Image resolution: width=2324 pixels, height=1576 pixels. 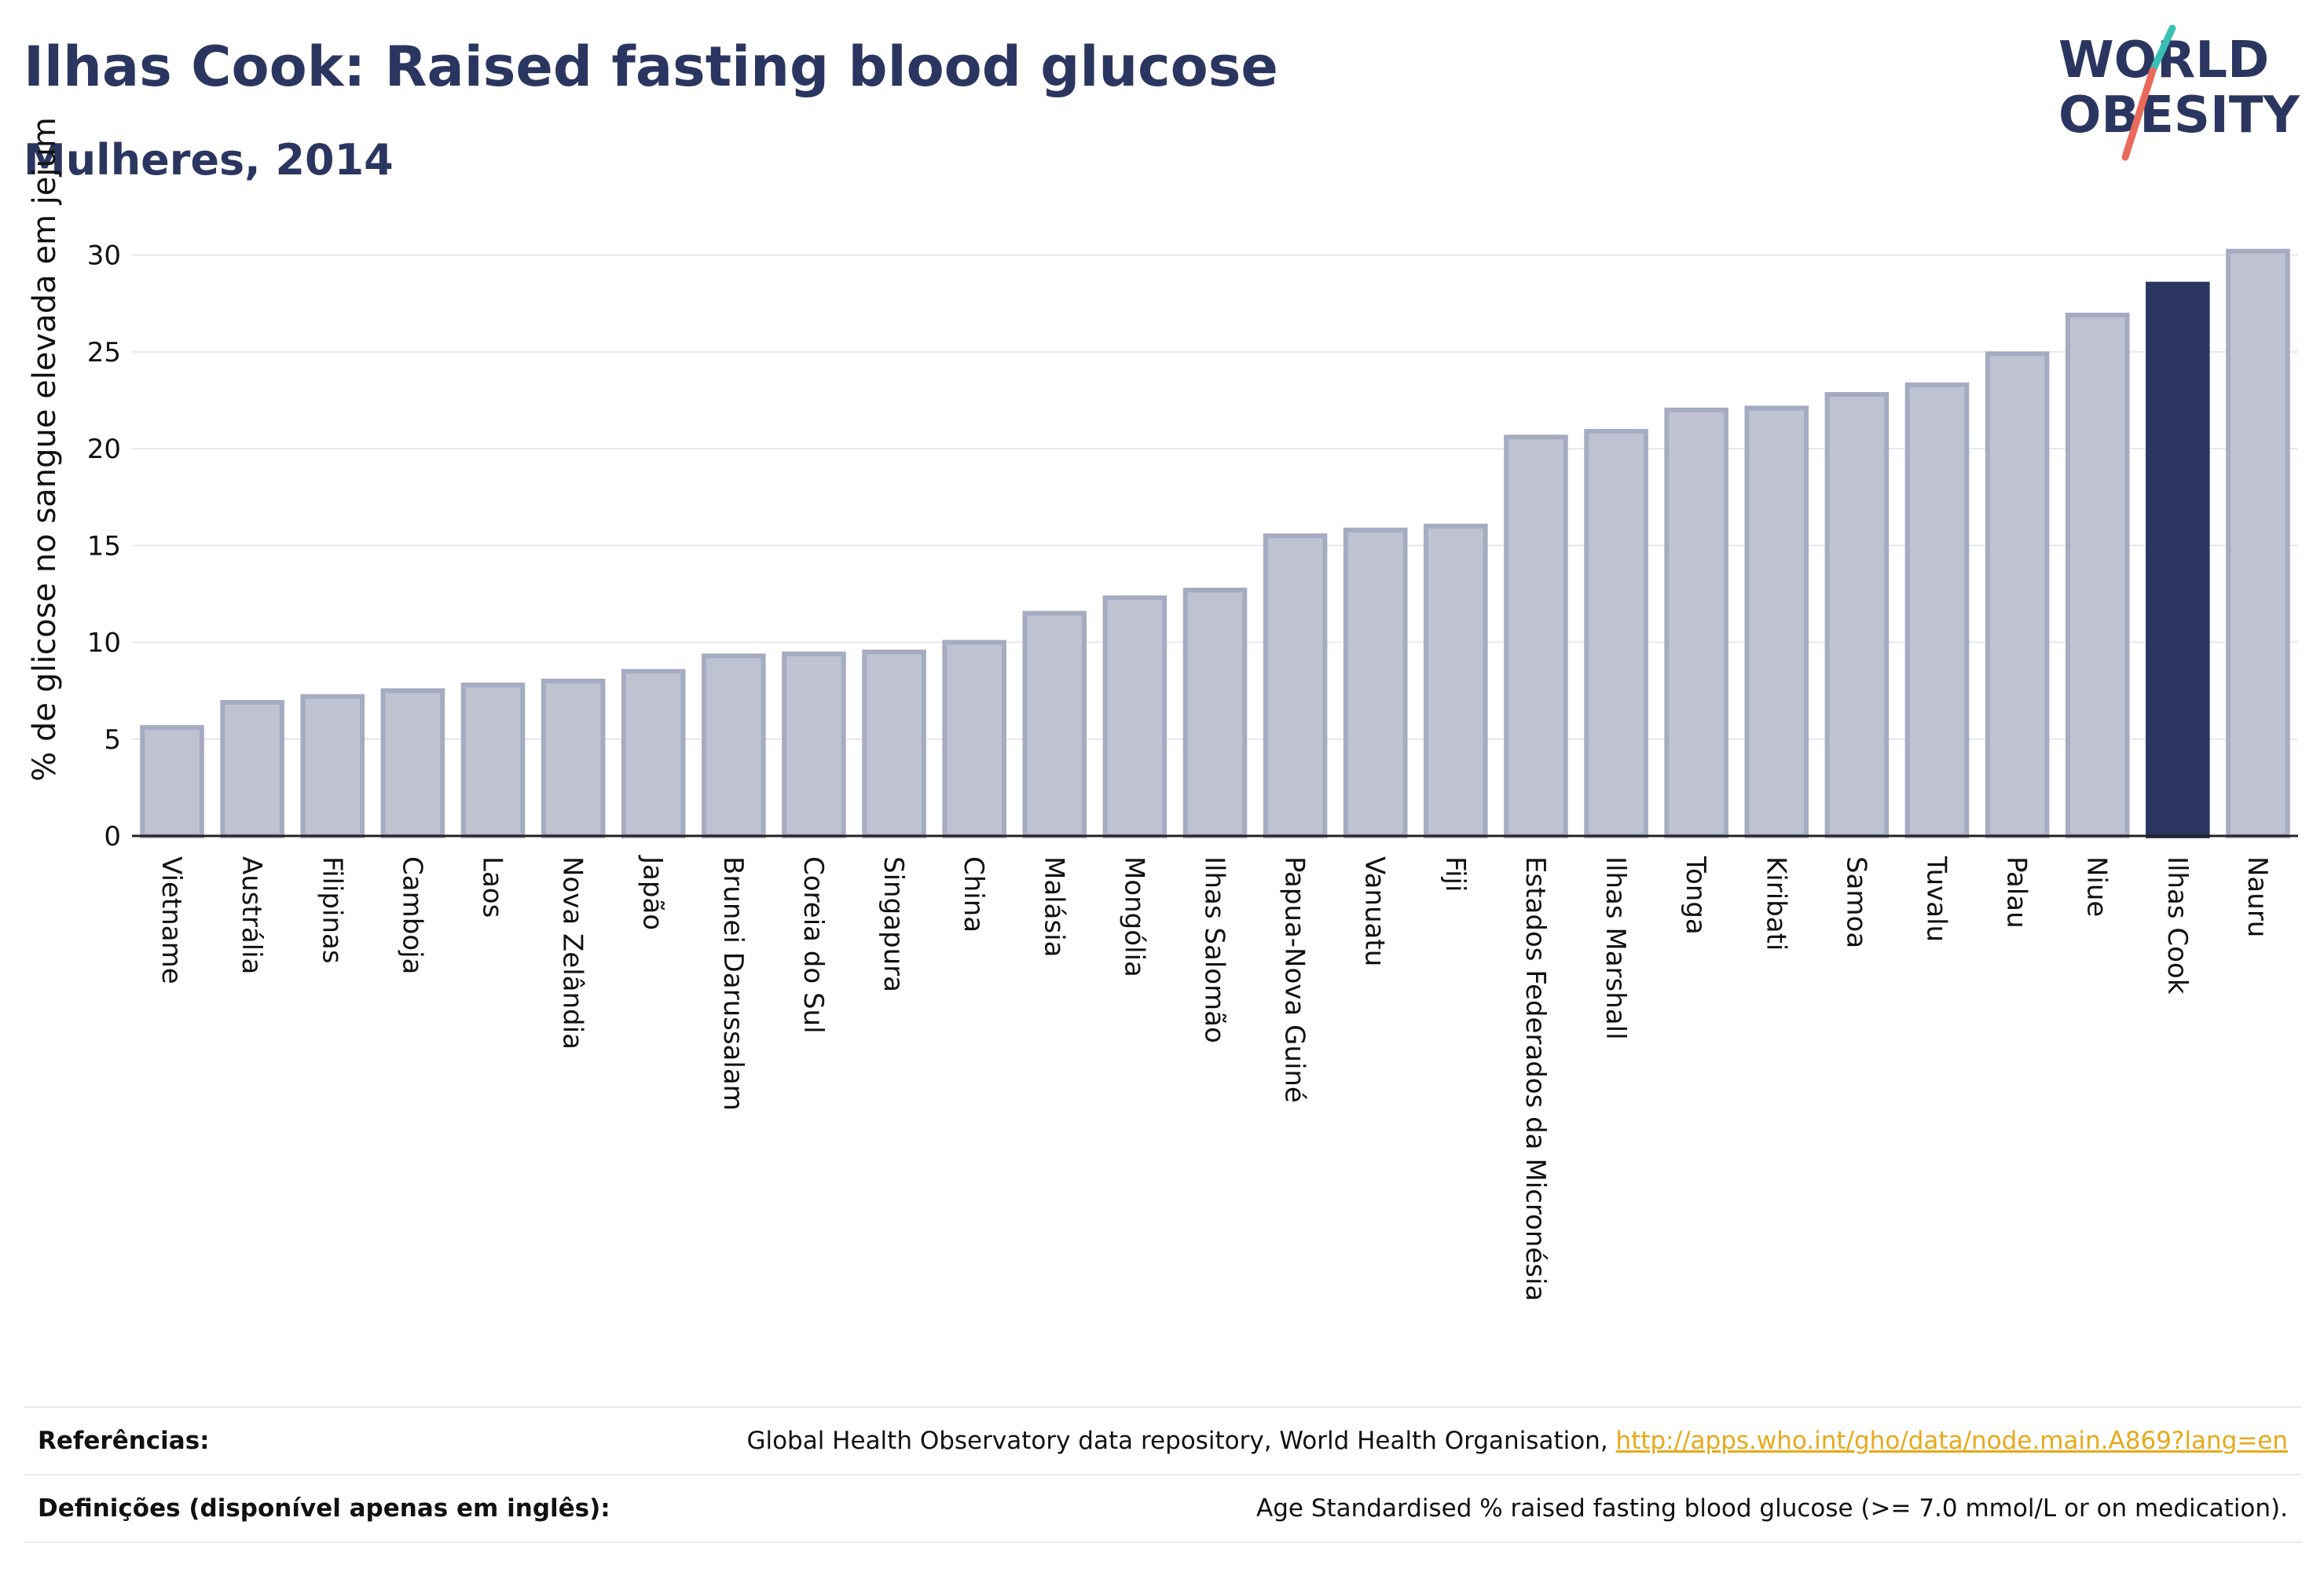 I want to click on bar-mongolia, so click(x=1134, y=716).